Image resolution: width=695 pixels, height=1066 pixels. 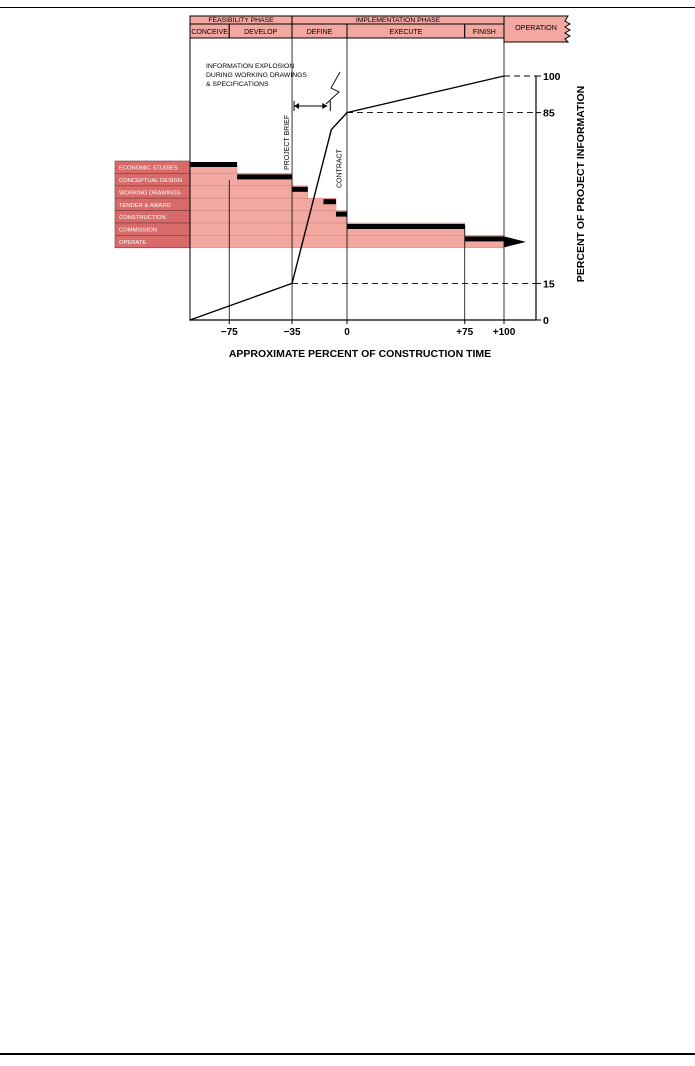 What do you see at coordinates (581, 184) in the screenshot?
I see `y-axis-label: PERCENT OF PROJECT INFORMATION` at bounding box center [581, 184].